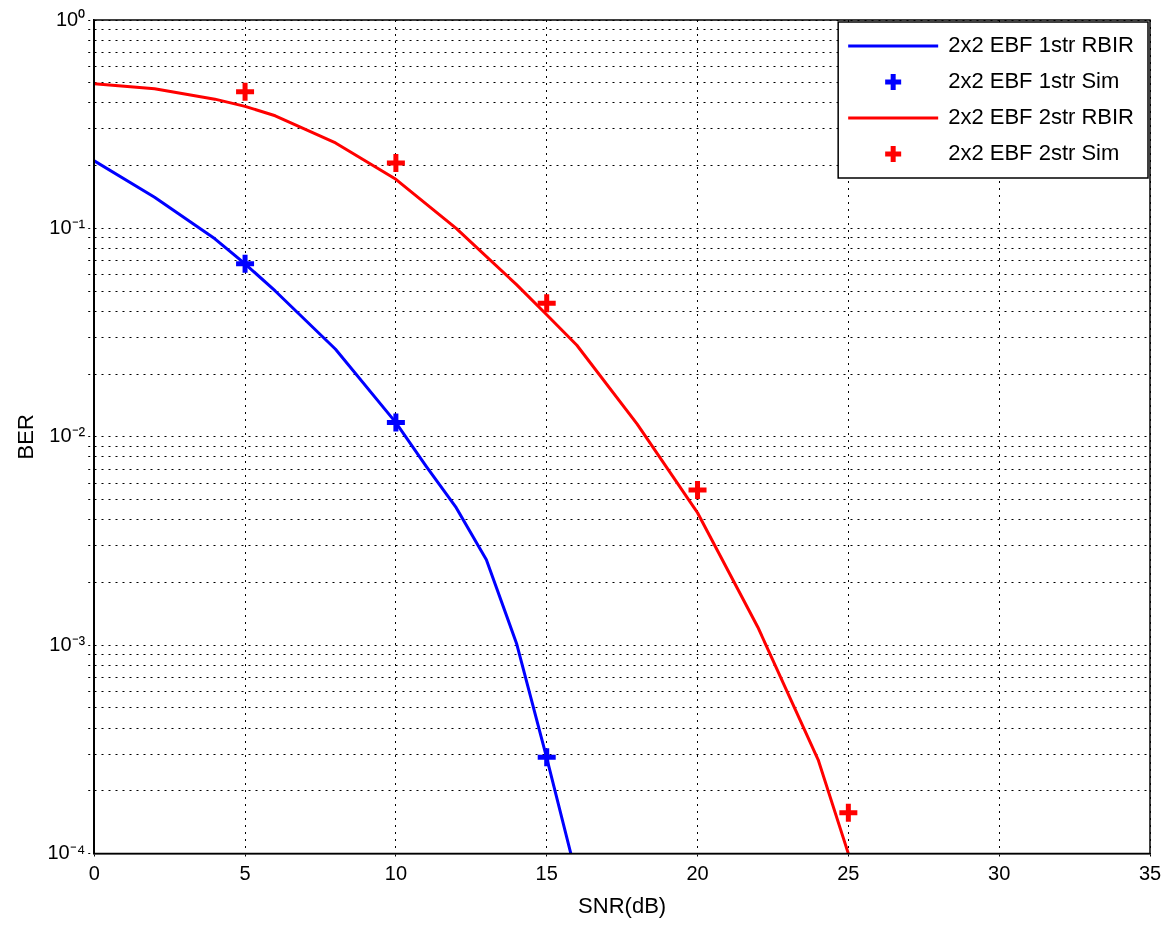  What do you see at coordinates (999, 873) in the screenshot?
I see `x-tick-label: 30` at bounding box center [999, 873].